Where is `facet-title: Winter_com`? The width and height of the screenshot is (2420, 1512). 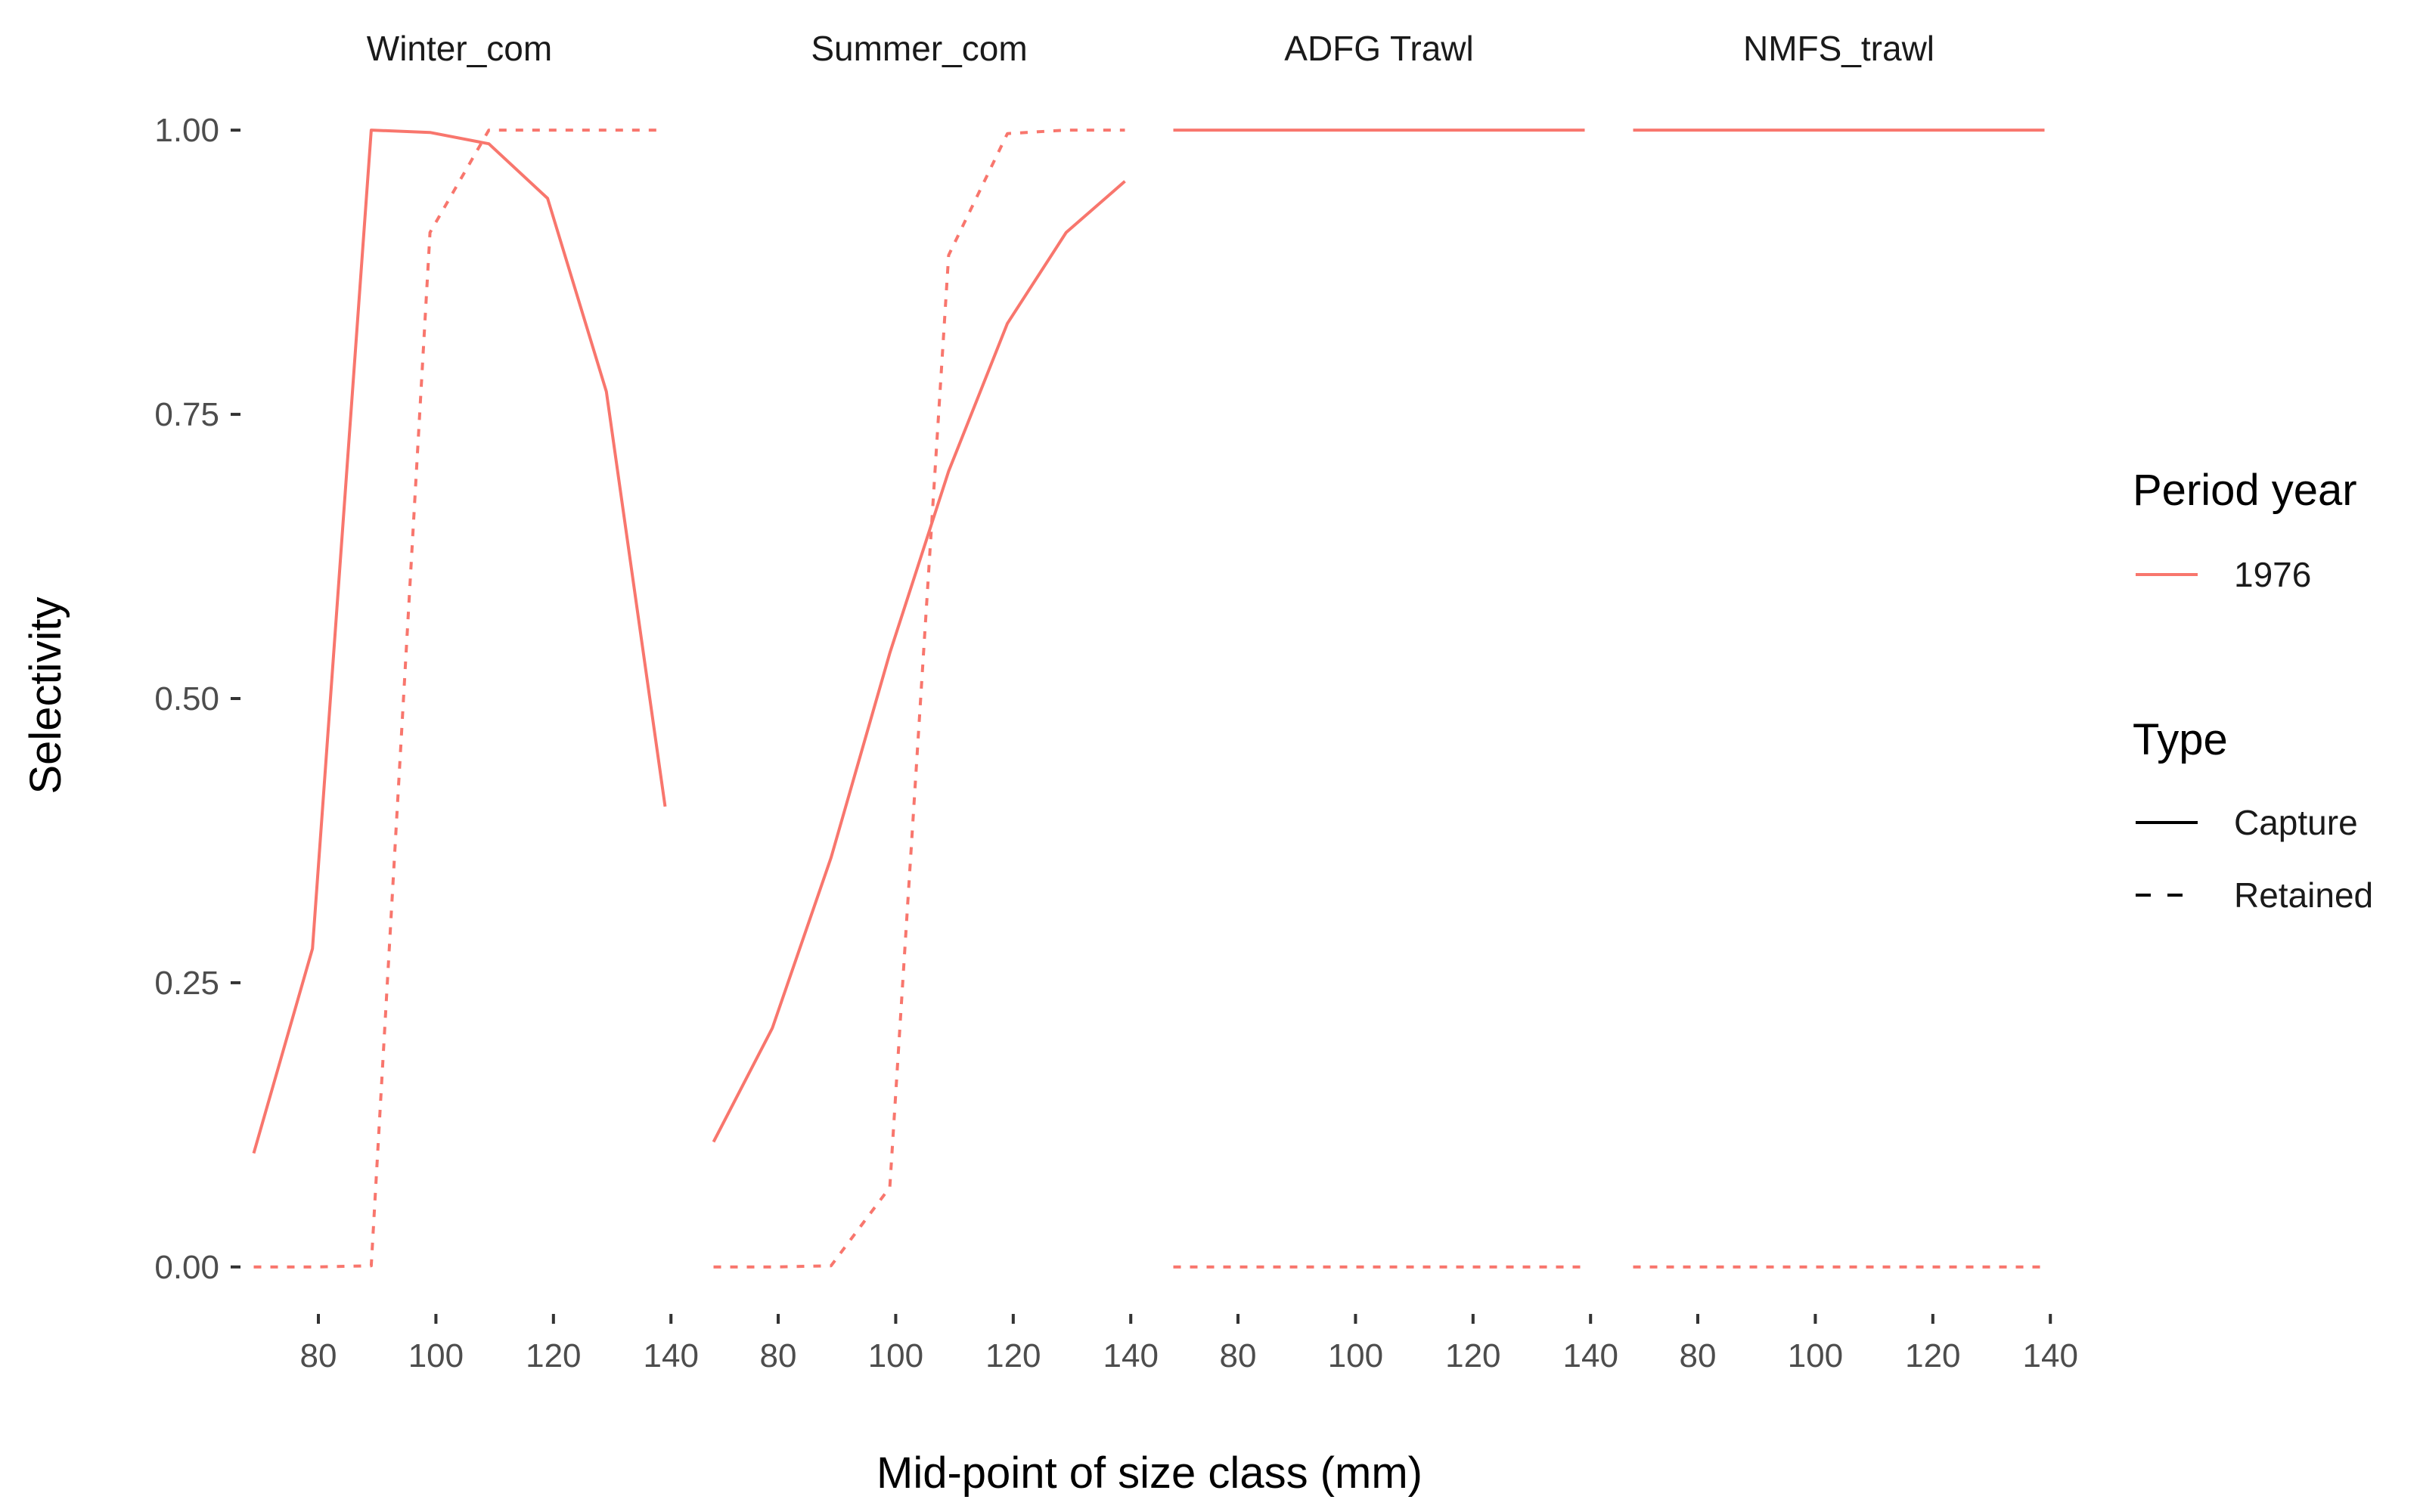 facet-title: Winter_com is located at coordinates (459, 48).